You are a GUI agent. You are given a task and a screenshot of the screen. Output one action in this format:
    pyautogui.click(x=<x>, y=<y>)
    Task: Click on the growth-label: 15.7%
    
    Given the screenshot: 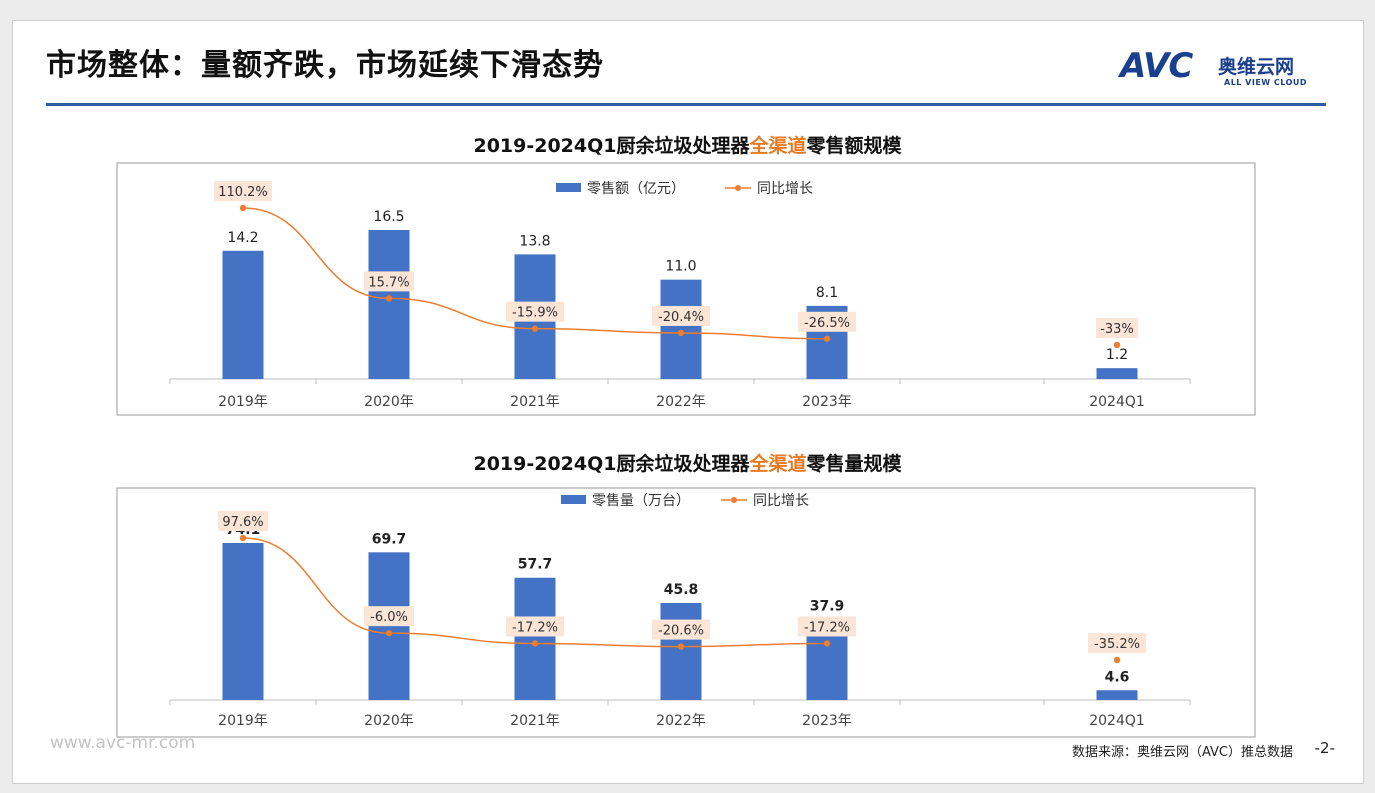 What is the action you would take?
    pyautogui.click(x=388, y=282)
    